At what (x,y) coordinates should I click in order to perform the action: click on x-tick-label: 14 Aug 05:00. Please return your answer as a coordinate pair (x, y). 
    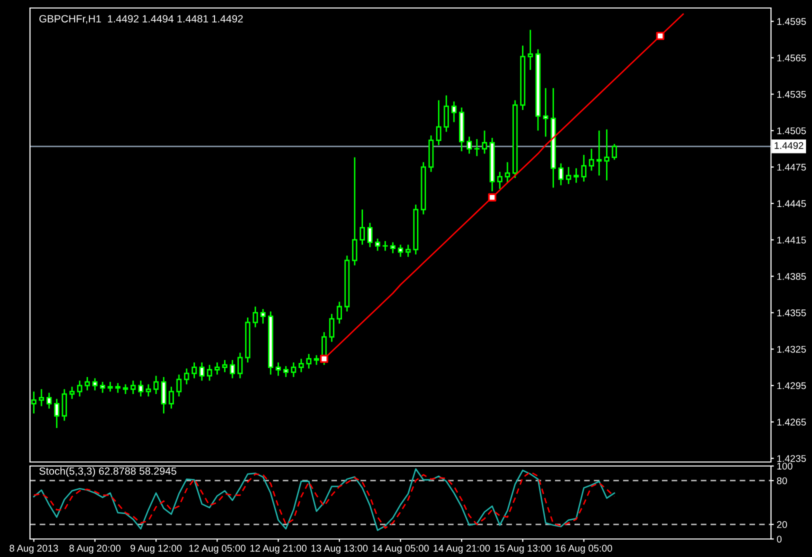
    Looking at the image, I should click on (400, 549).